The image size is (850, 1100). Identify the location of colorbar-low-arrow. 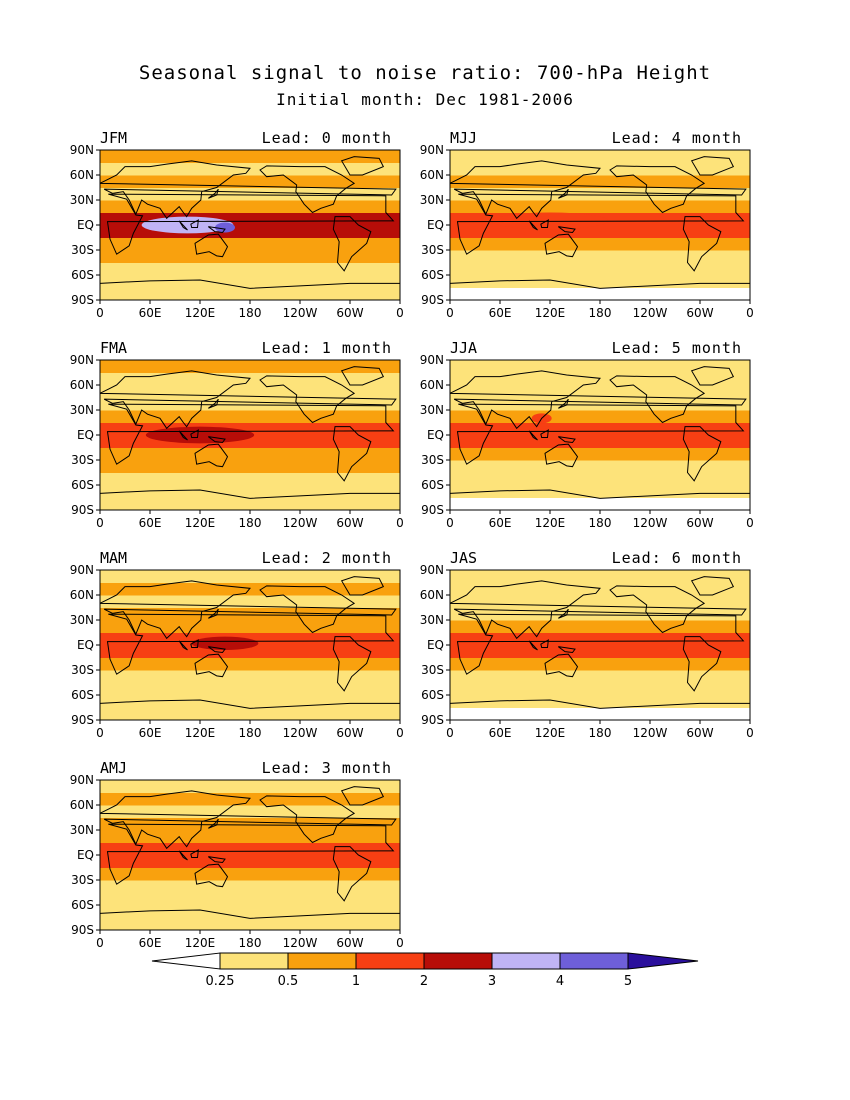
(186, 961).